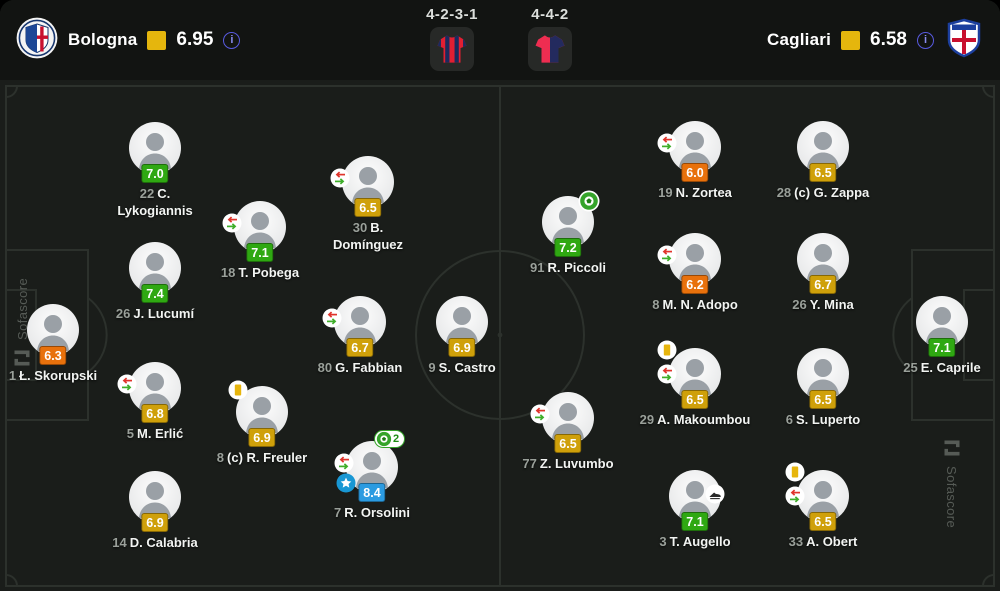 The width and height of the screenshot is (1000, 591). I want to click on player-name: 3 T. Augello, so click(695, 541).